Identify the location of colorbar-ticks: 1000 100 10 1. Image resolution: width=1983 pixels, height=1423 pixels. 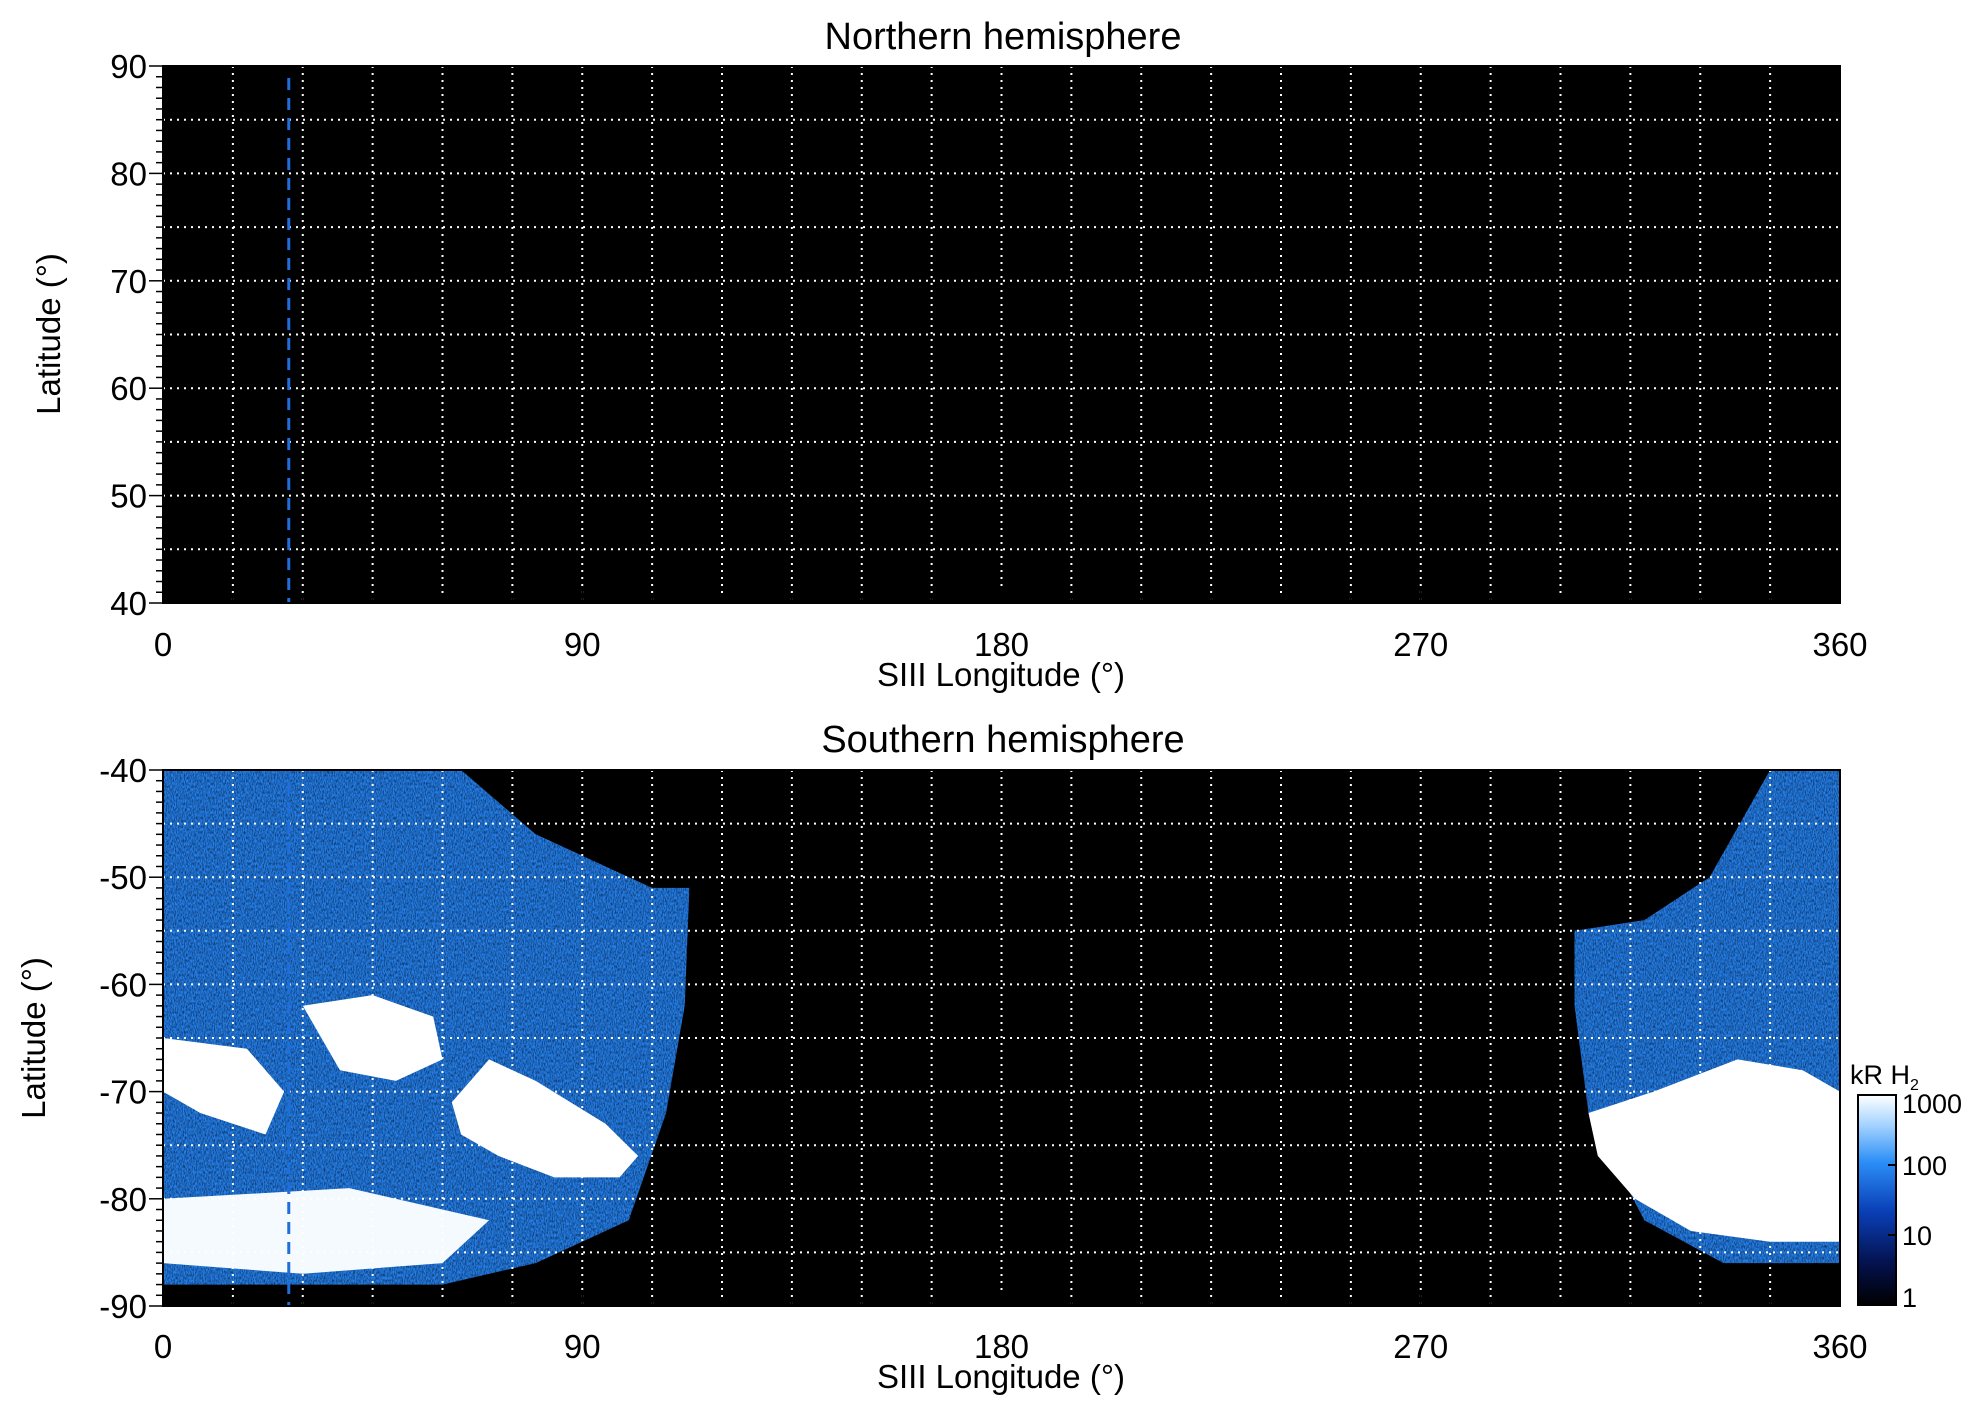
(1925, 1201).